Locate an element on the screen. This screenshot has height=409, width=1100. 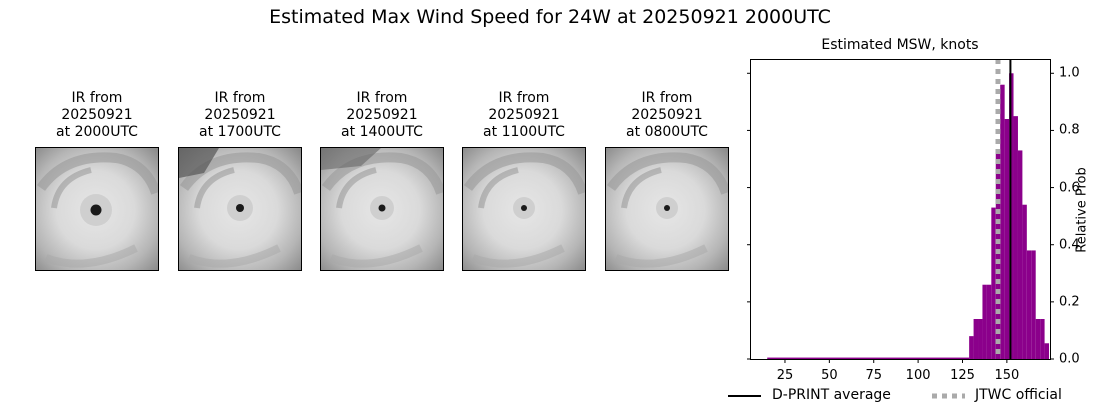
y-tick-label: 0.4 is located at coordinates (1069, 245).